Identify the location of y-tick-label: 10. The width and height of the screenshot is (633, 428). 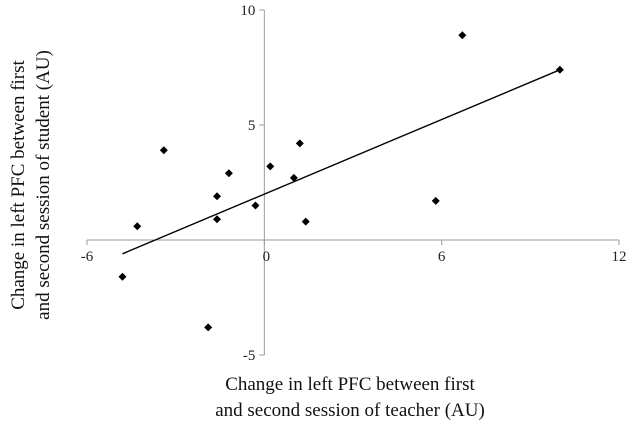
(247, 11).